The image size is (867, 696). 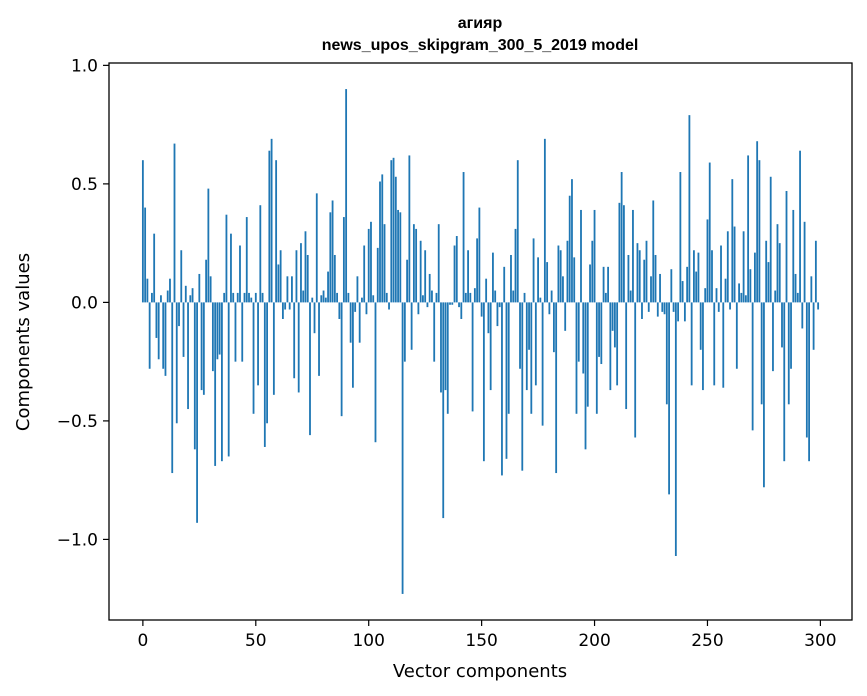 What do you see at coordinates (142, 641) in the screenshot?
I see `x-tick-label: 0` at bounding box center [142, 641].